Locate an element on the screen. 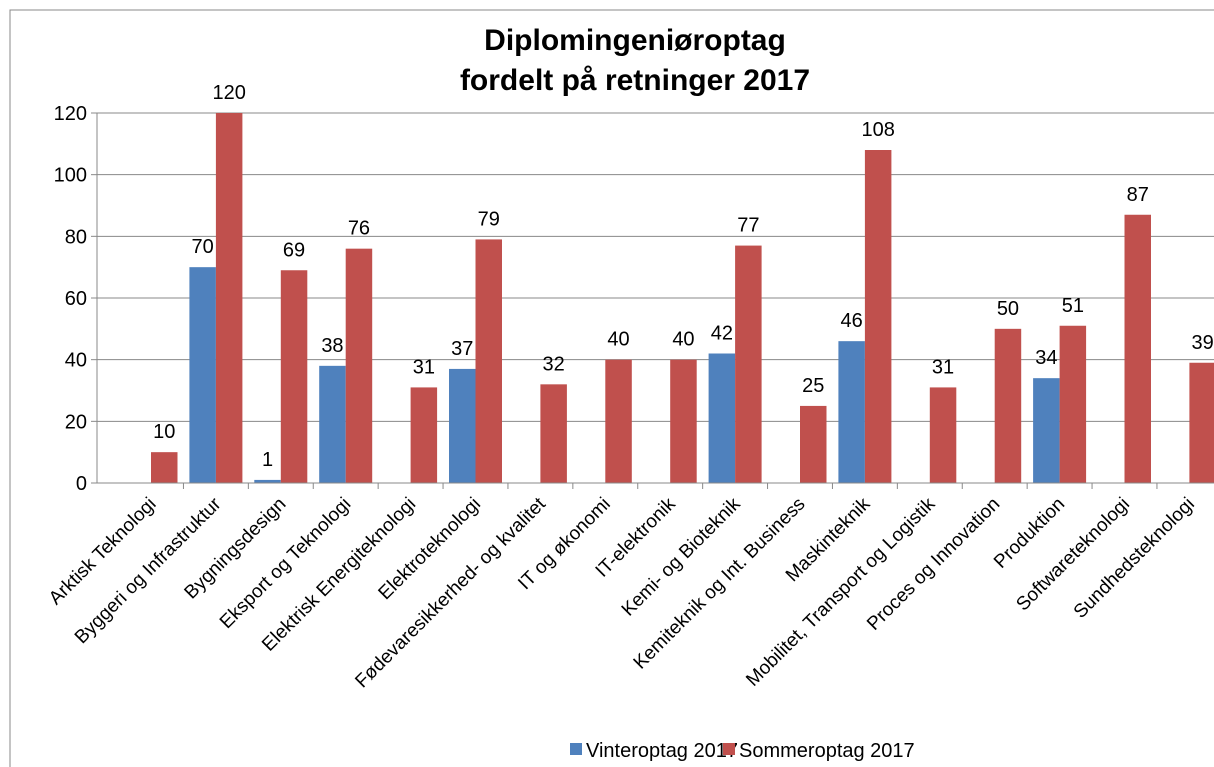 This screenshot has width=1214, height=767. value-label: 42 is located at coordinates (722, 334).